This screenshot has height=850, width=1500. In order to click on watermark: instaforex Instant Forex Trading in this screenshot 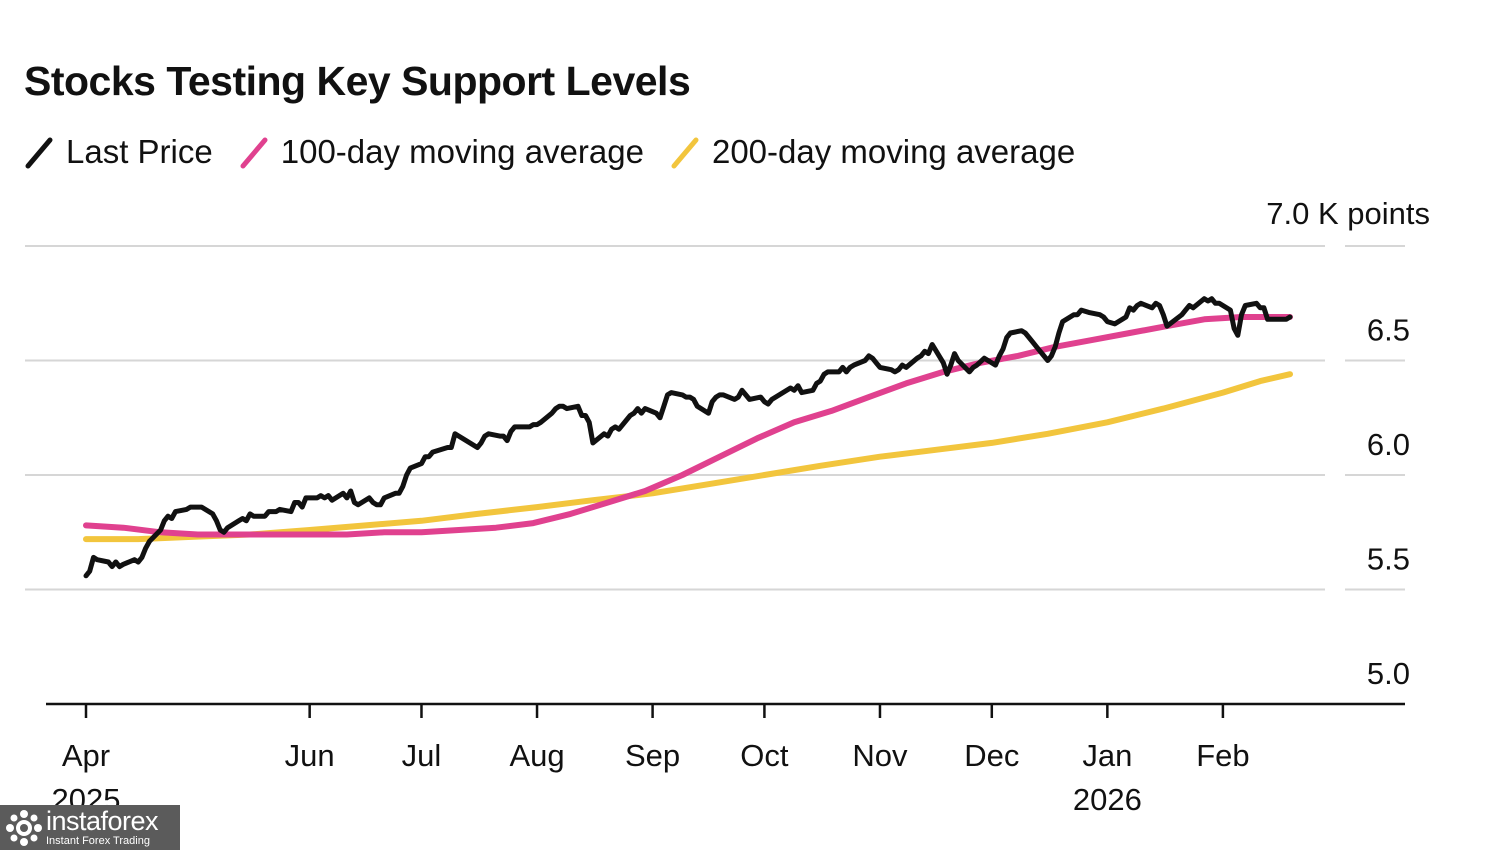, I will do `click(90, 827)`.